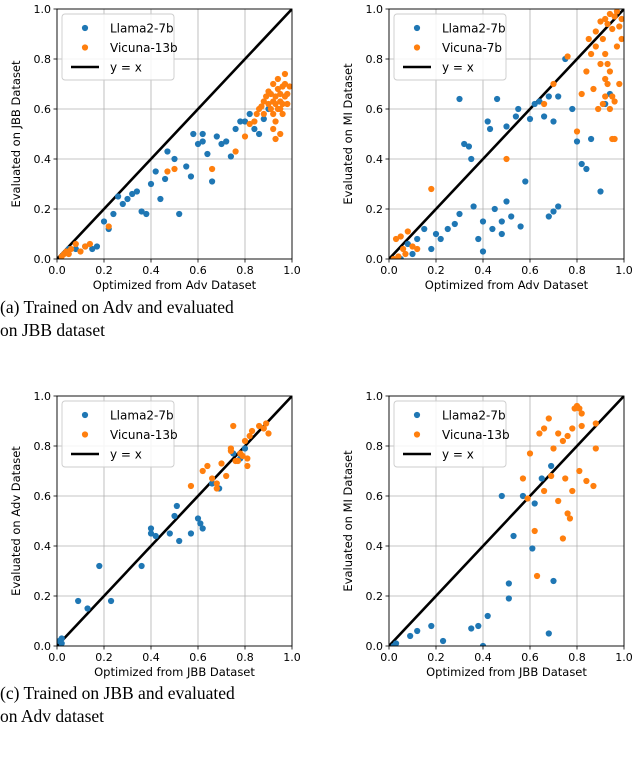 This screenshot has height=761, width=636. What do you see at coordinates (483, 657) in the screenshot?
I see `x-tick-label: 0.4` at bounding box center [483, 657].